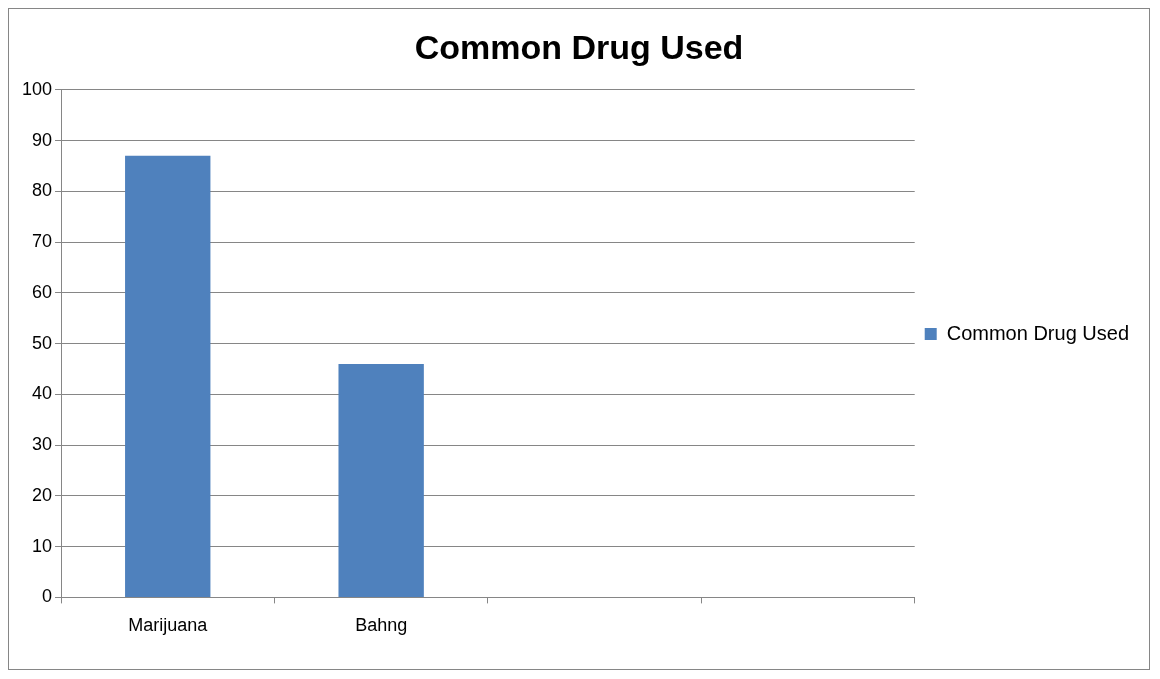 Image resolution: width=1160 pixels, height=679 pixels. I want to click on y-tick-label: 100, so click(37, 88).